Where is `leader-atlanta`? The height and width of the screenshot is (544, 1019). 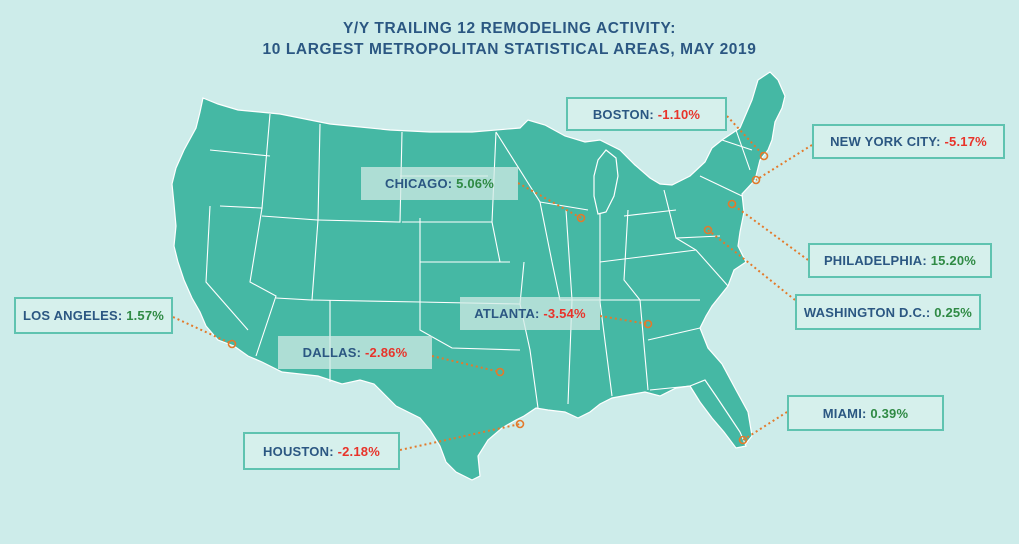
leader-atlanta is located at coordinates (624, 320).